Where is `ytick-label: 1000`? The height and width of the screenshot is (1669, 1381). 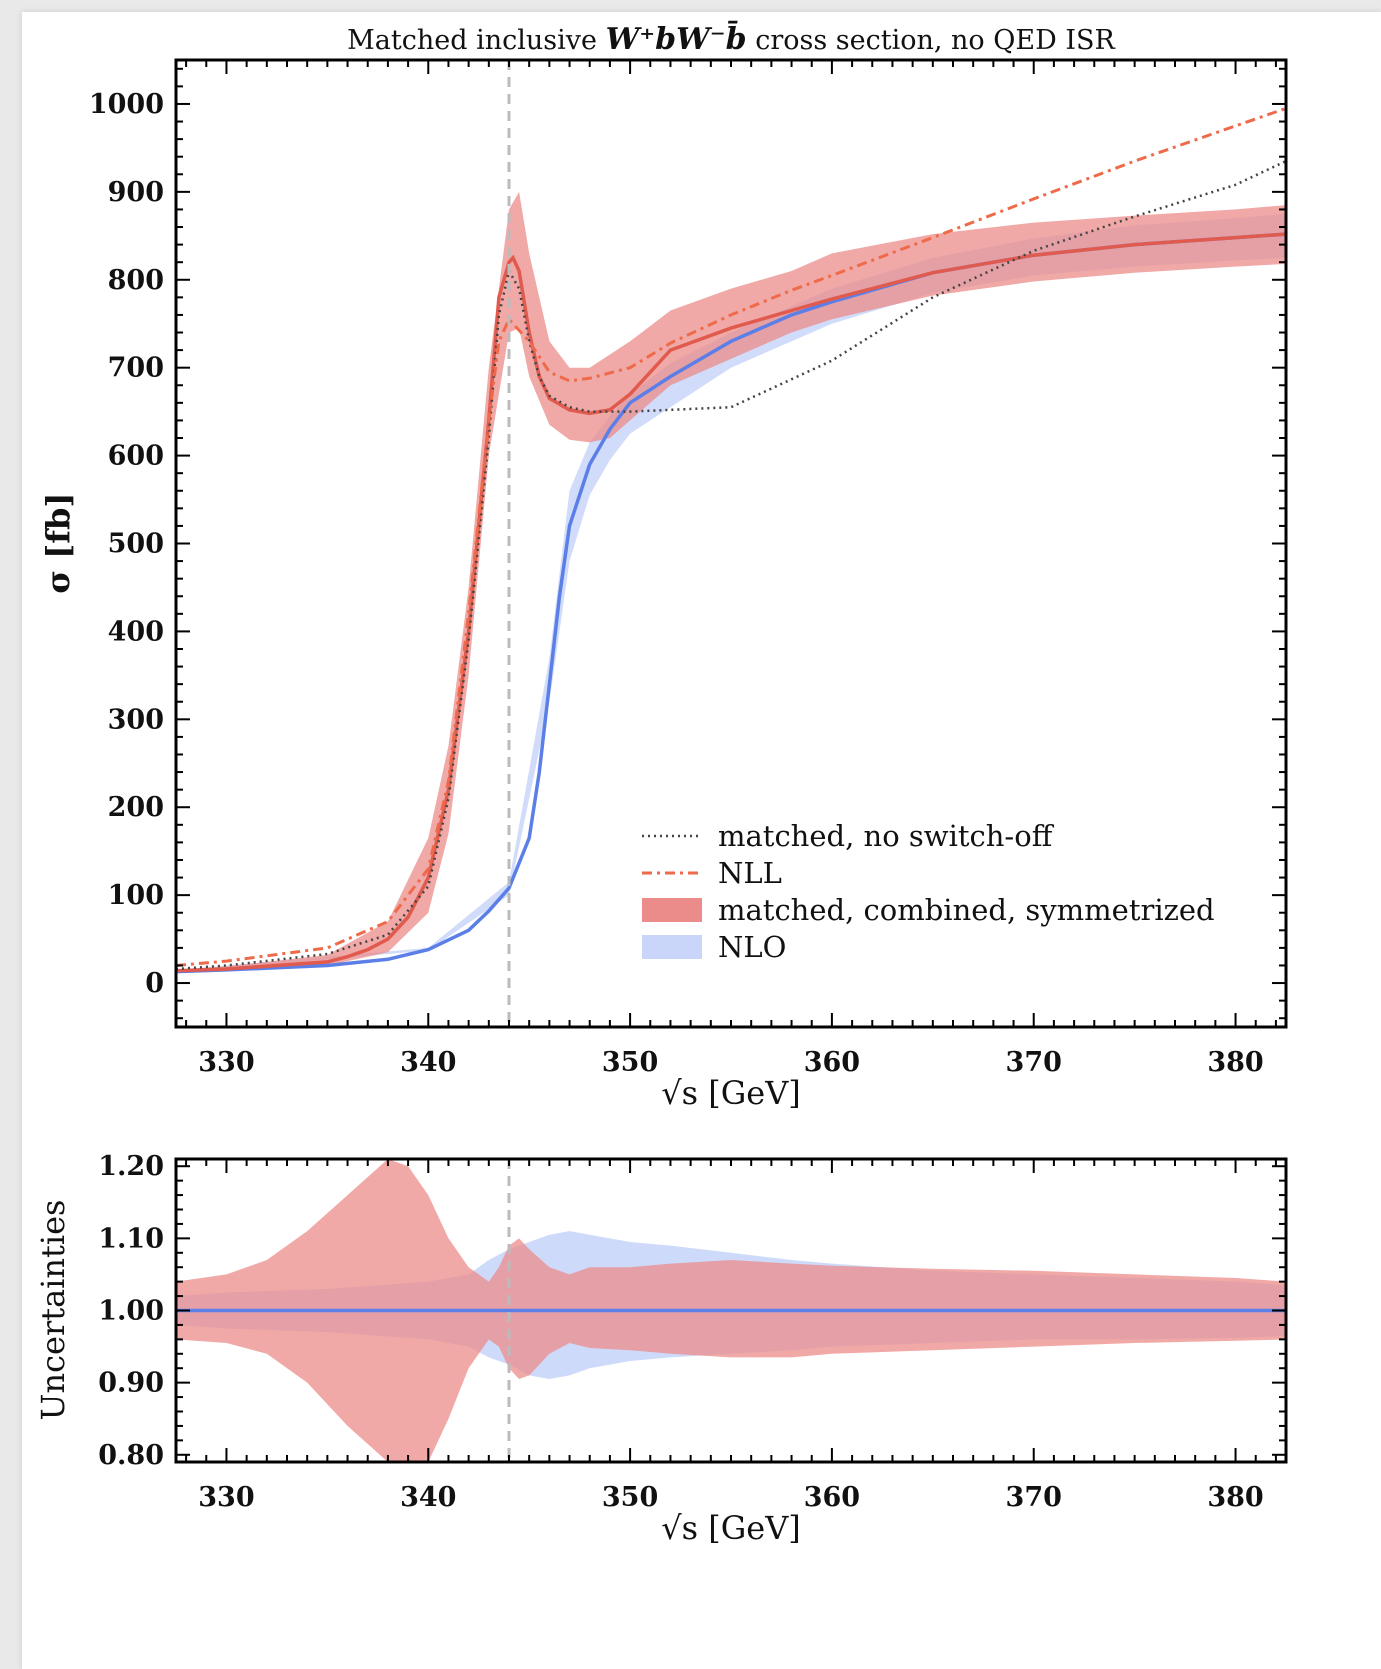
ytick-label: 1000 is located at coordinates (126, 104).